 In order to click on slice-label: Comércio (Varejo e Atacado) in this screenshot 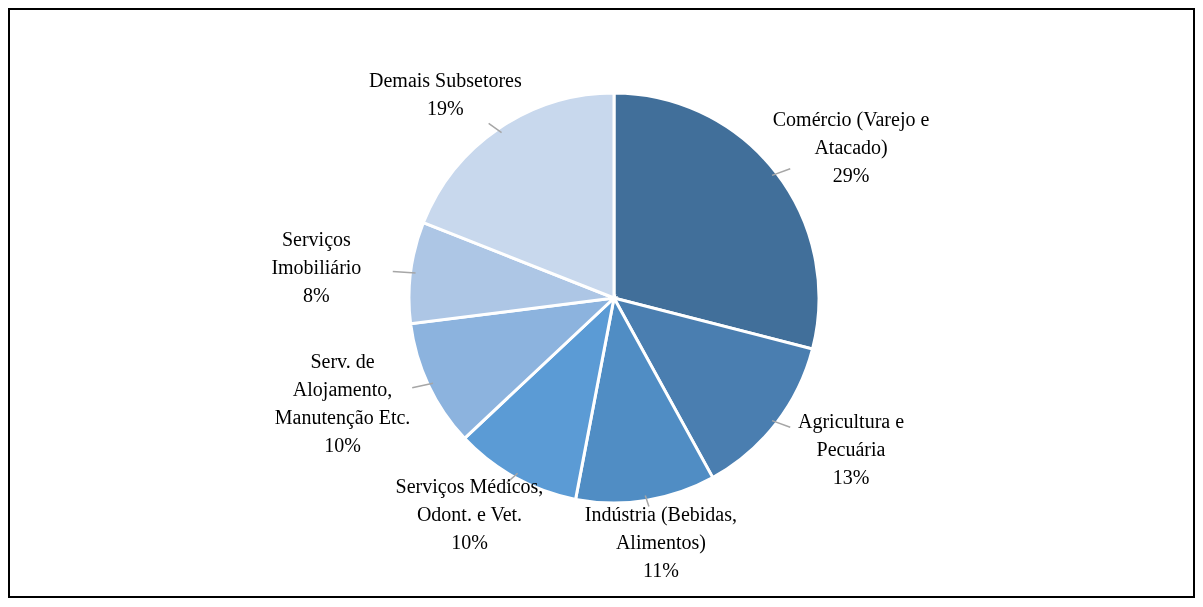, I will do `click(851, 133)`.